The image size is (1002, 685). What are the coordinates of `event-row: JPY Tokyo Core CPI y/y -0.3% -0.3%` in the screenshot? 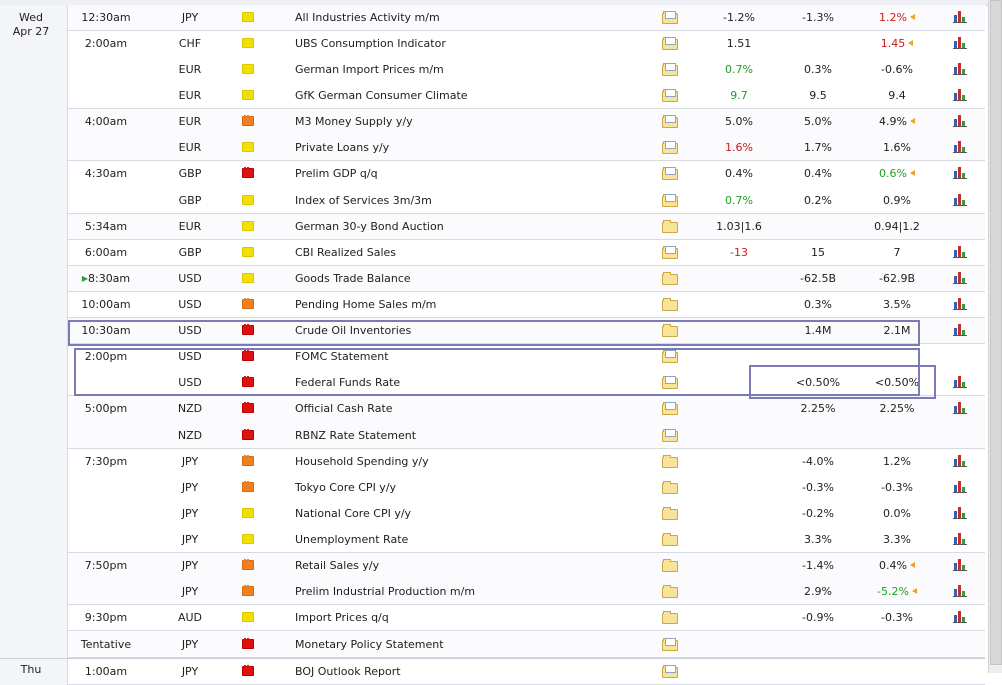 It's located at (526, 488).